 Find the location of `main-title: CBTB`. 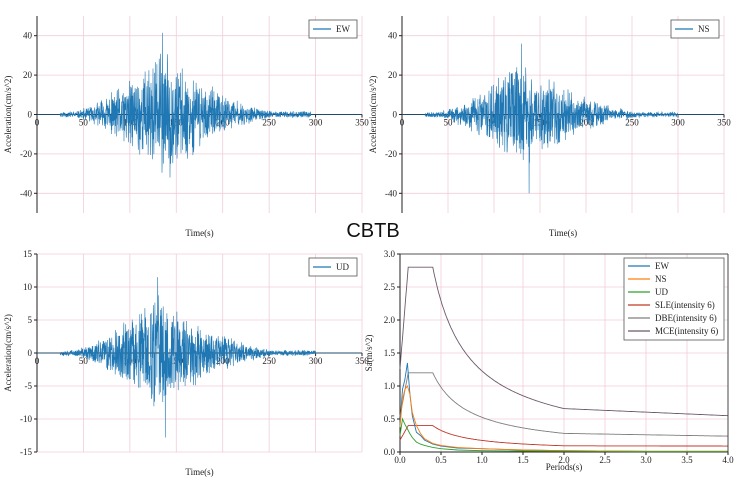

main-title: CBTB is located at coordinates (373, 231).